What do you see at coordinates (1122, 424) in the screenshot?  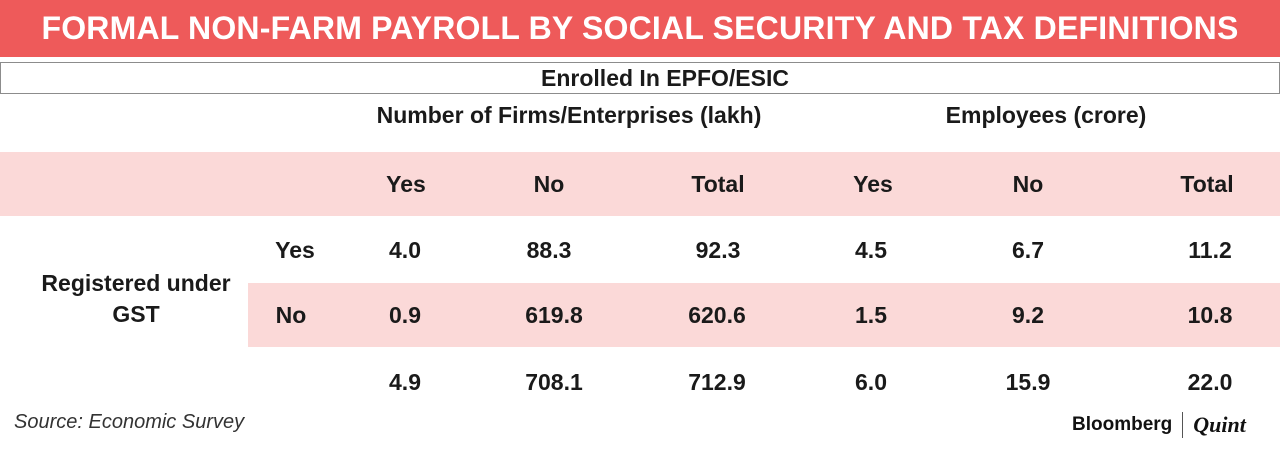 I see `brand-bloomberg: Bloomberg` at bounding box center [1122, 424].